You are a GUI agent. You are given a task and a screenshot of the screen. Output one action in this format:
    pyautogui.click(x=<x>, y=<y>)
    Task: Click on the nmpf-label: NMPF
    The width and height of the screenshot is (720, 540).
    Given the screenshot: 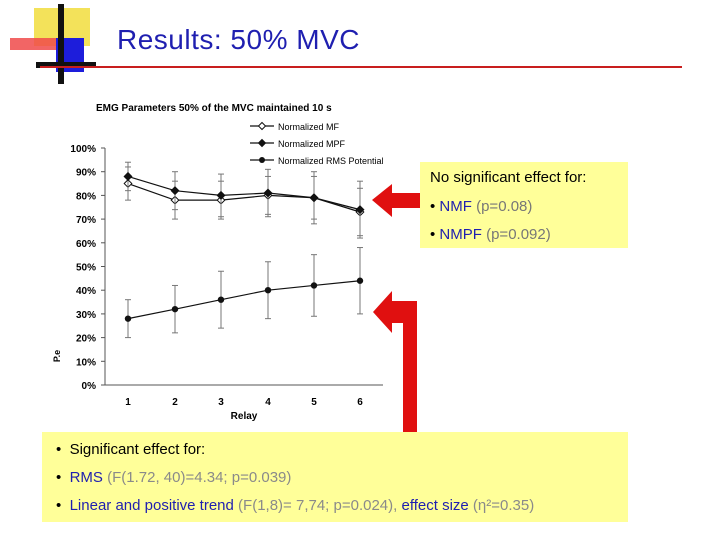 What is the action you would take?
    pyautogui.click(x=460, y=234)
    